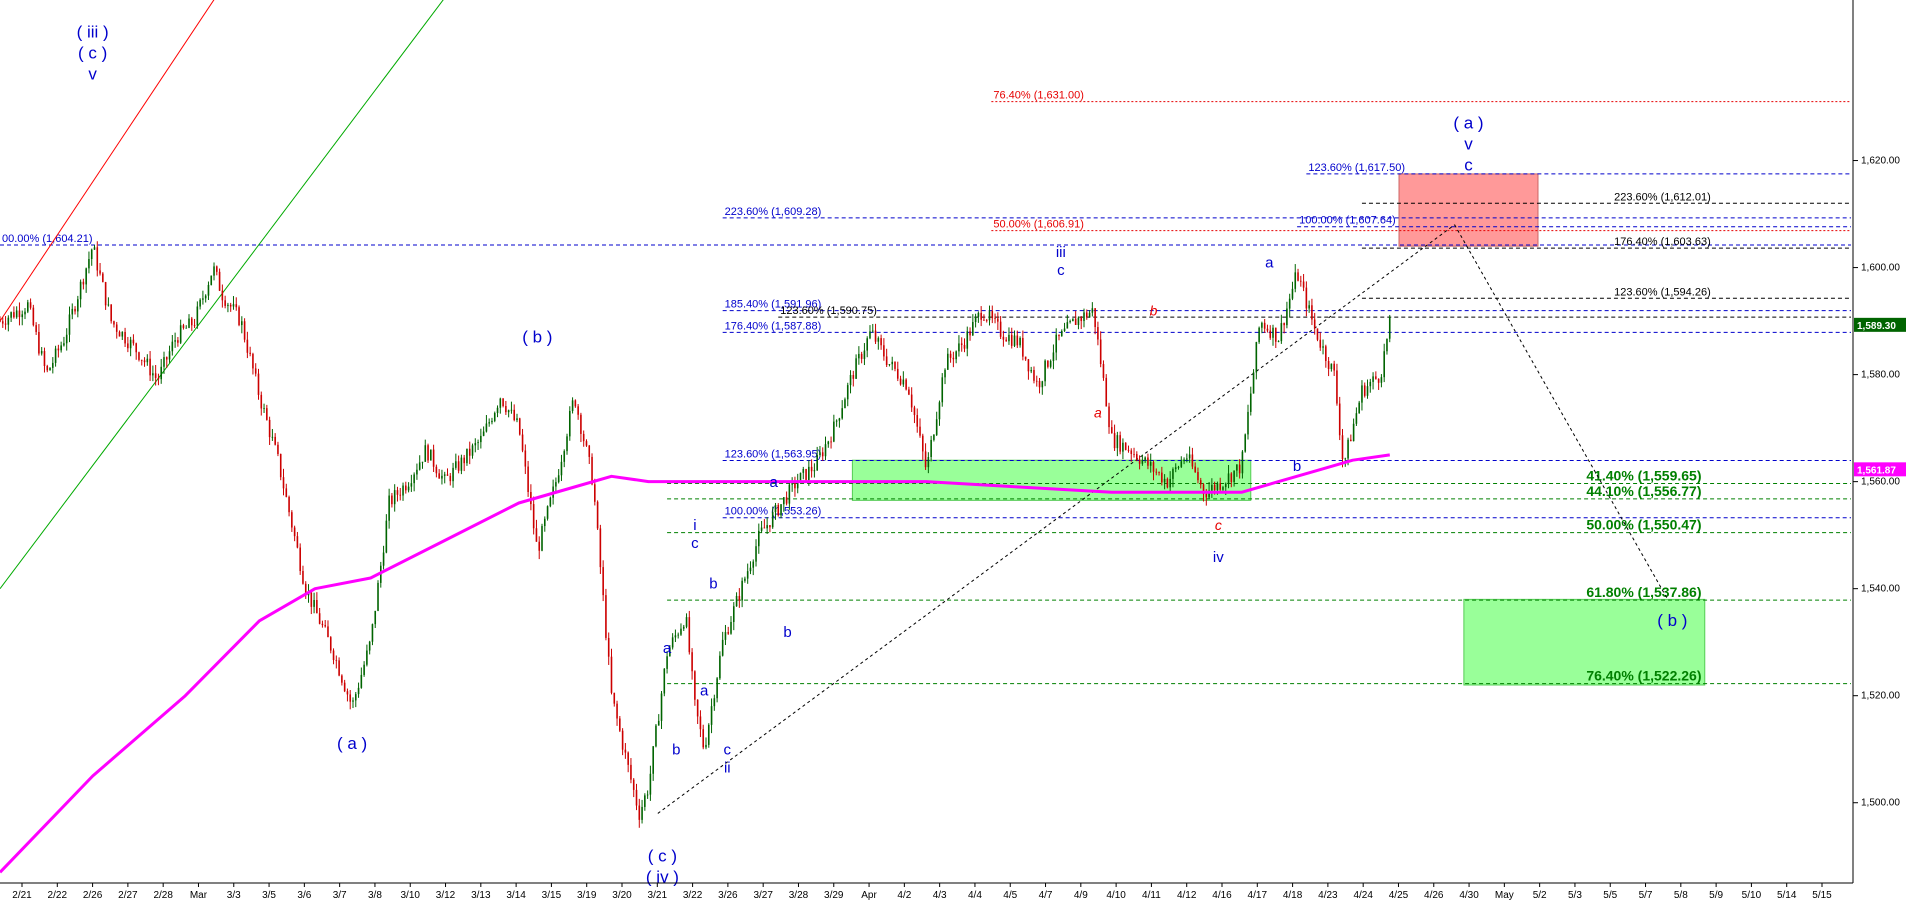 The height and width of the screenshot is (903, 1909). Describe the element at coordinates (658, 895) in the screenshot. I see `x-tick-label: 3/21` at that location.